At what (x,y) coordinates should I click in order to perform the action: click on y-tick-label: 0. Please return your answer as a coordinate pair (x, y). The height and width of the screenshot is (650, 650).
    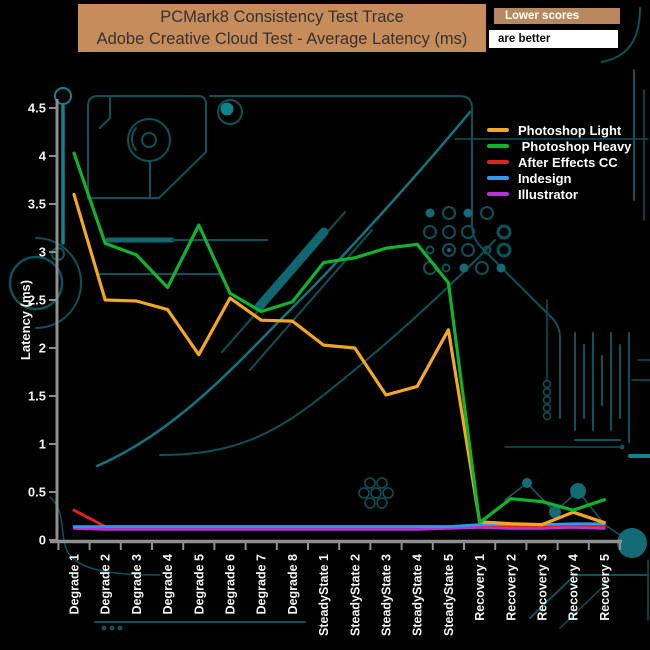
    Looking at the image, I should click on (42, 540).